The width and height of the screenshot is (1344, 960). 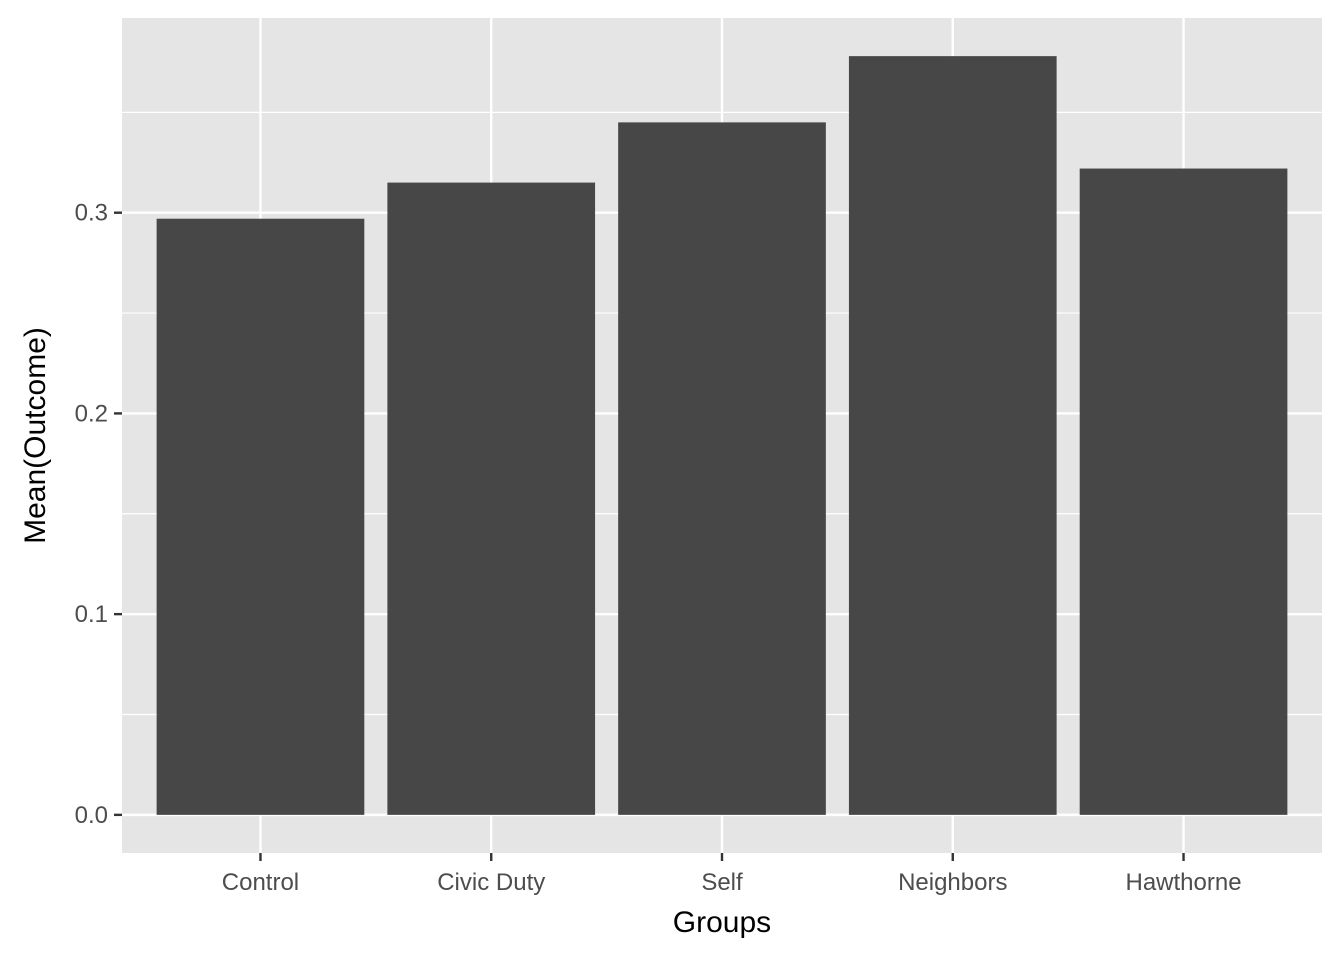 What do you see at coordinates (1184, 882) in the screenshot?
I see `x-tick-label: Hawthorne` at bounding box center [1184, 882].